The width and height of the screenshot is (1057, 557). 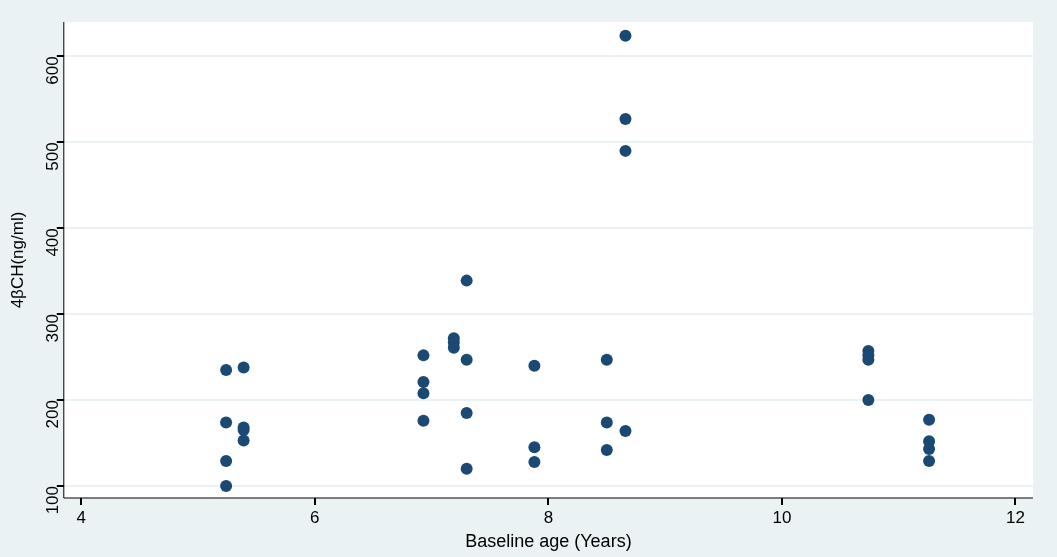 What do you see at coordinates (53, 156) in the screenshot?
I see `y-tick-label: 500` at bounding box center [53, 156].